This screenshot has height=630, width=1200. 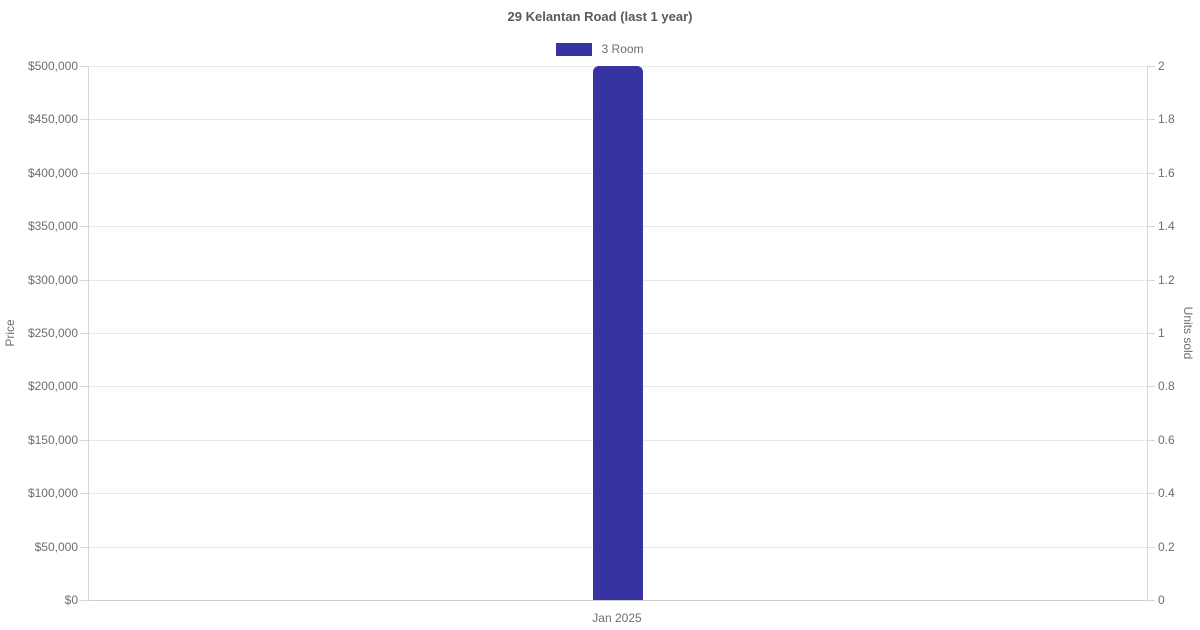 I want to click on left-axis-tick-label: $350,000, so click(x=52, y=226).